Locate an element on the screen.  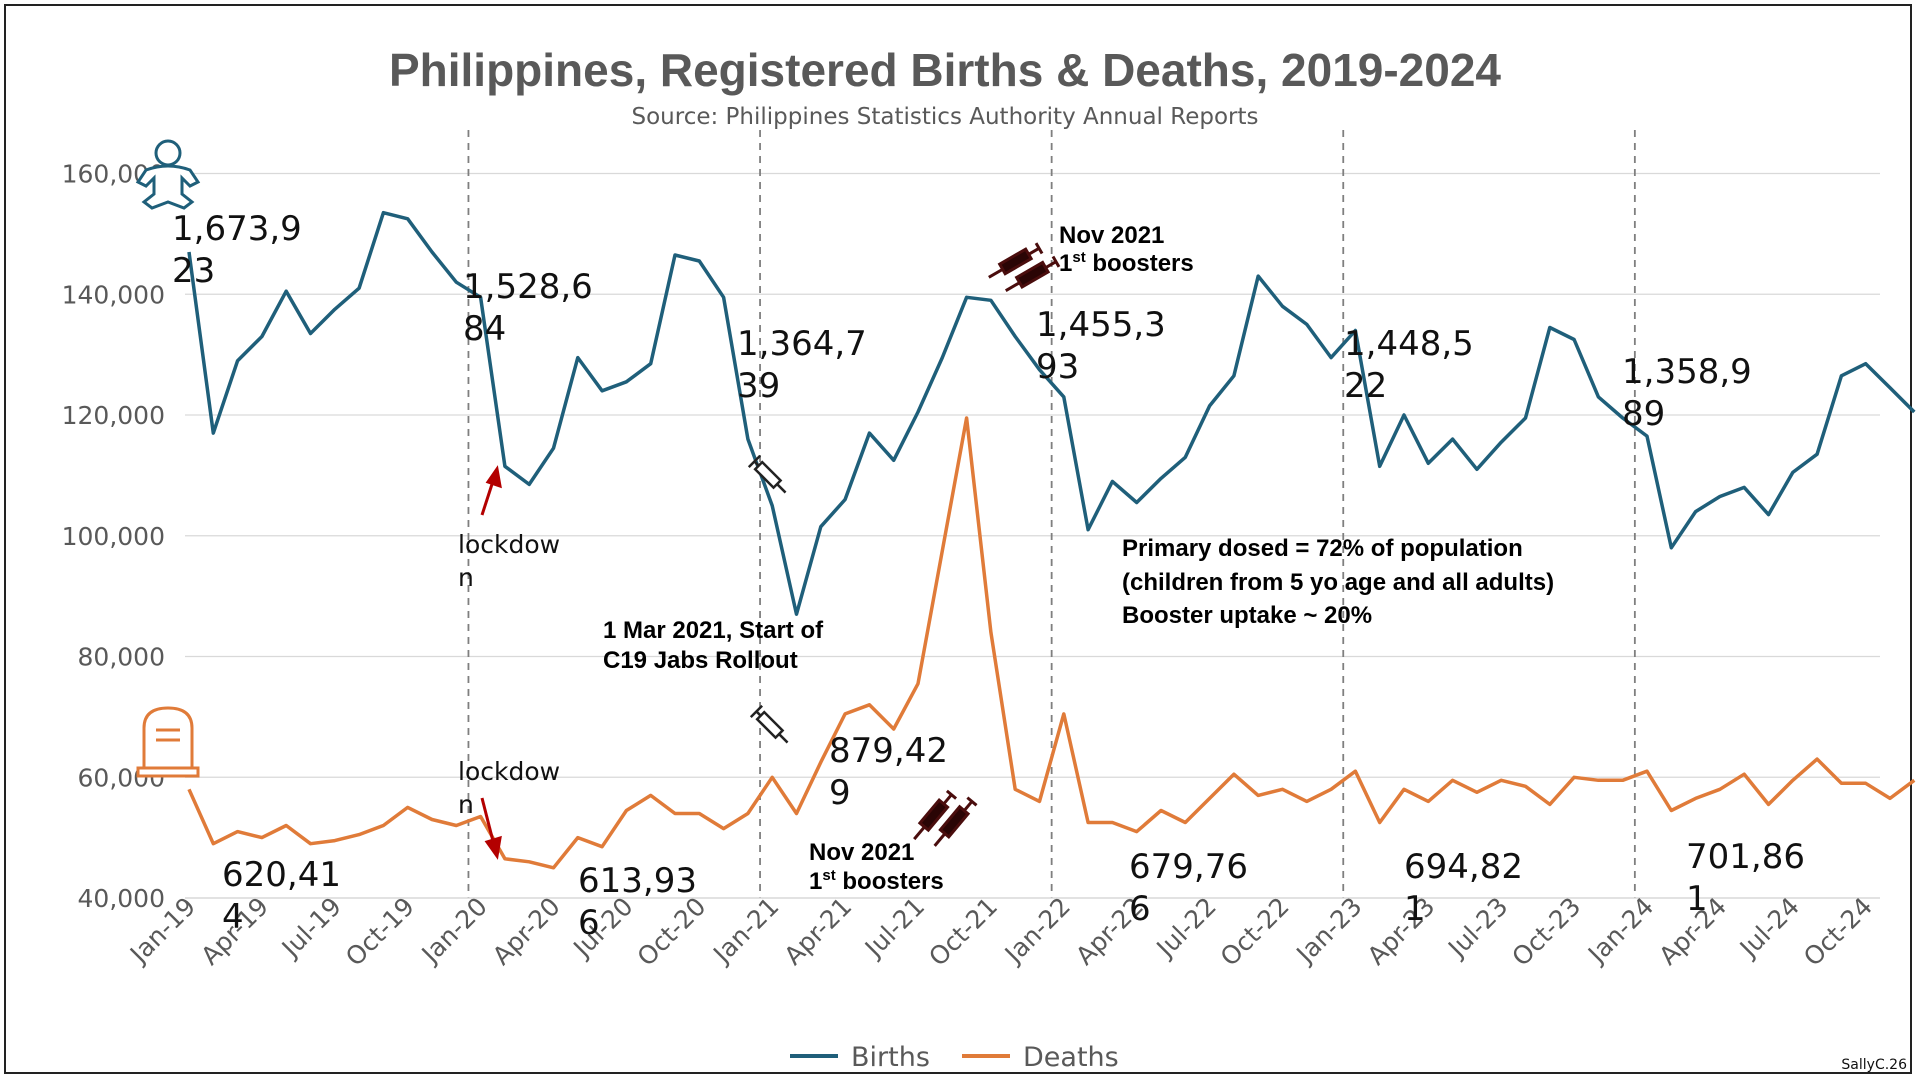
deaths-total-2019: 620,41 4 is located at coordinates (281, 896).